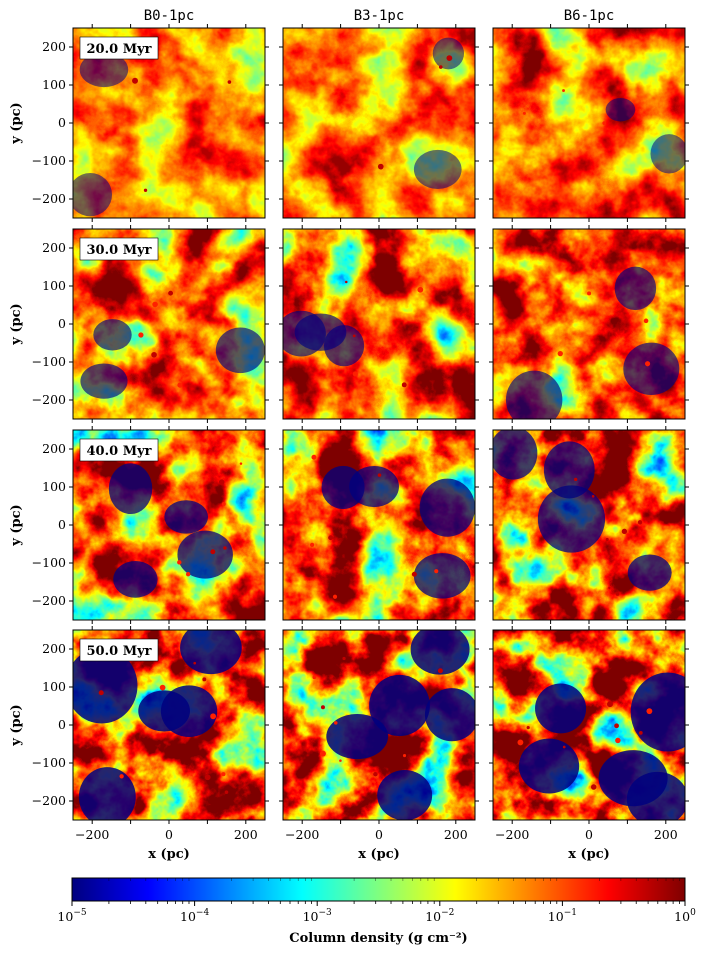  Describe the element at coordinates (378, 889) in the screenshot. I see `colorbar` at that location.